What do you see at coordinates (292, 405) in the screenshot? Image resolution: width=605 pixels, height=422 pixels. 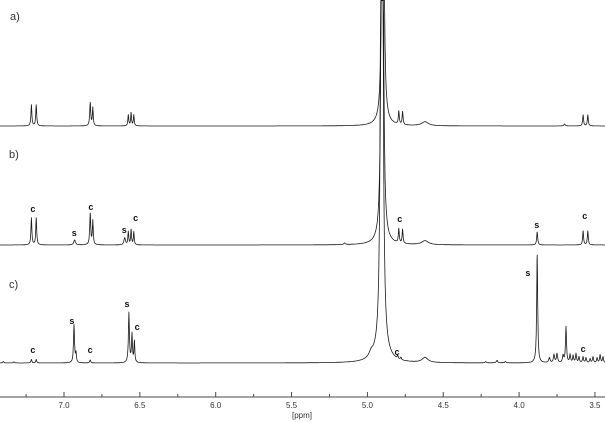 I see `x-axis-tick-label: 5.5` at bounding box center [292, 405].